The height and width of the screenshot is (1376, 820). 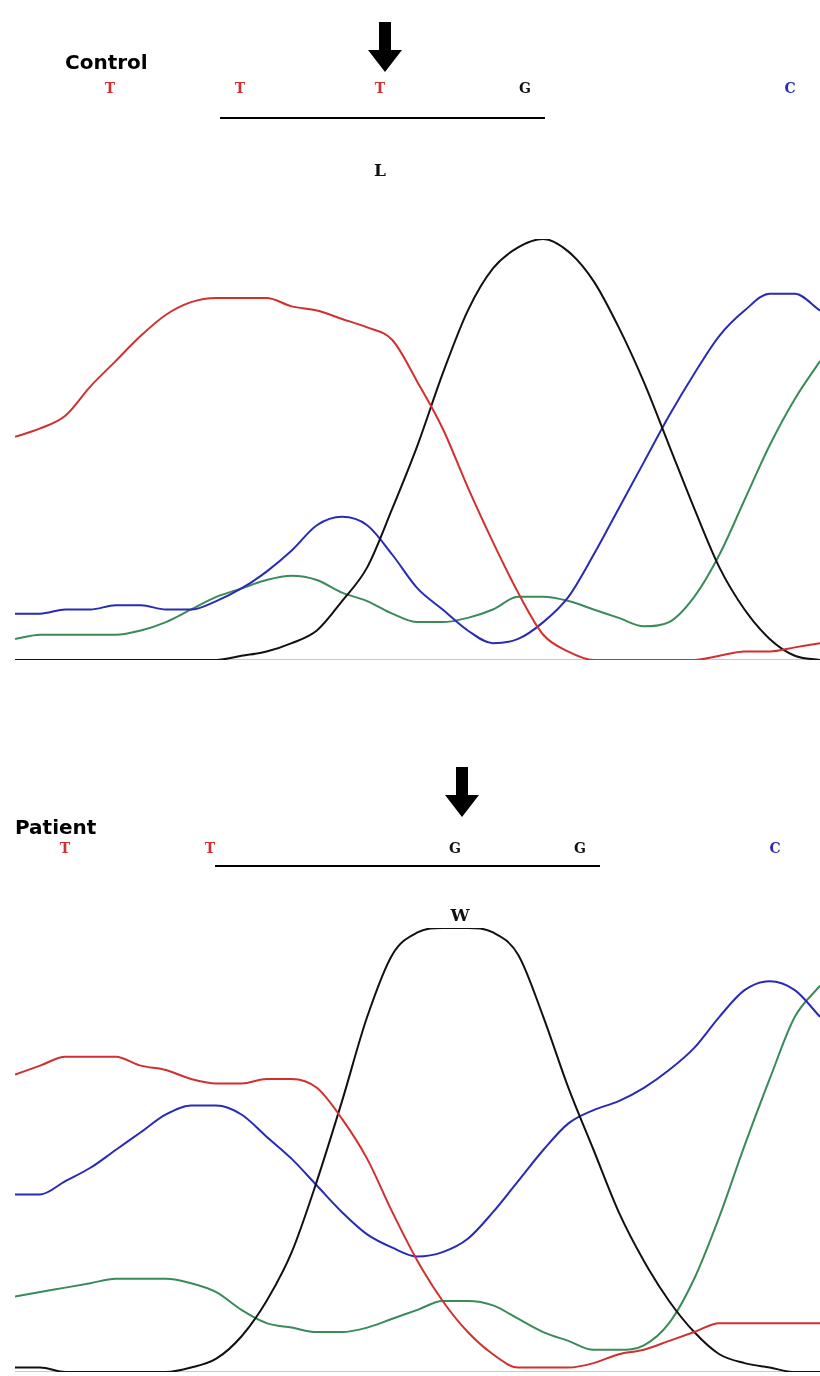 What do you see at coordinates (380, 170) in the screenshot?
I see `text: L` at bounding box center [380, 170].